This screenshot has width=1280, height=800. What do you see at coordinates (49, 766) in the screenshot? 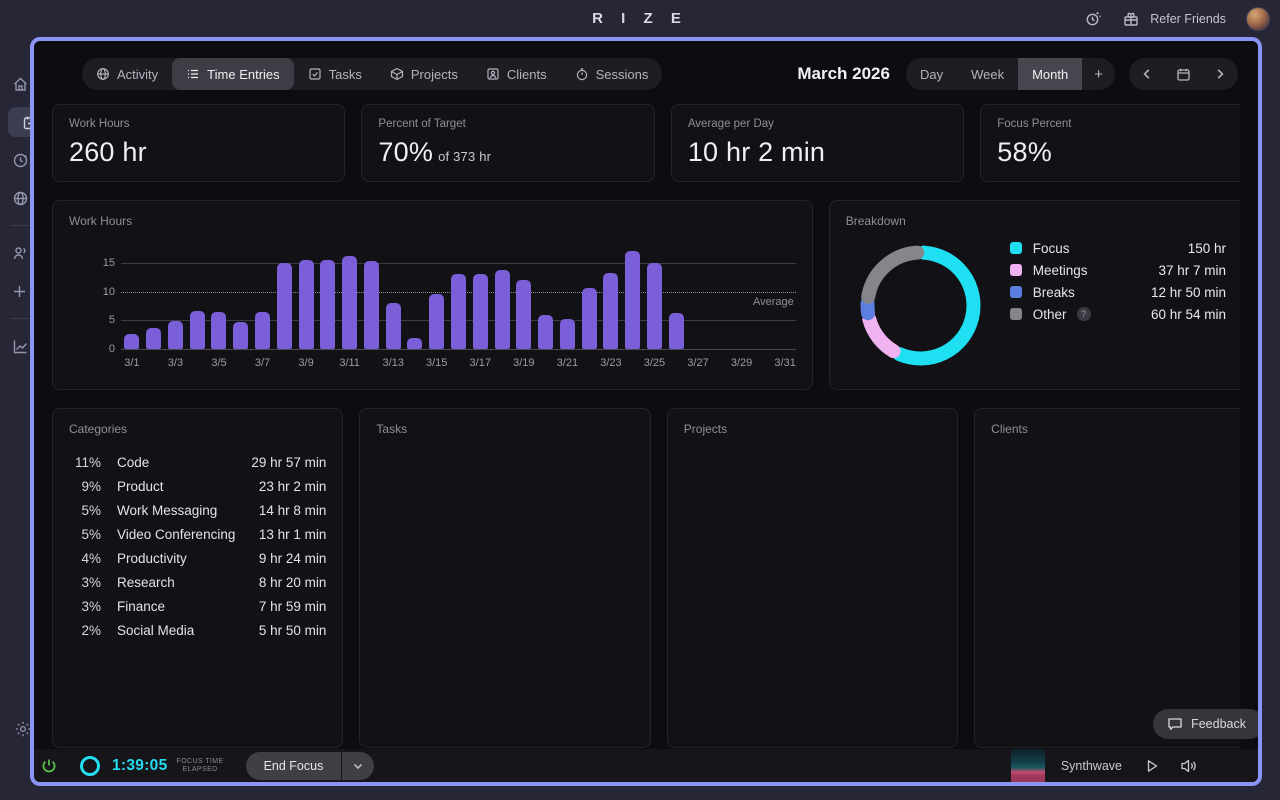
I see `power-icon` at bounding box center [49, 766].